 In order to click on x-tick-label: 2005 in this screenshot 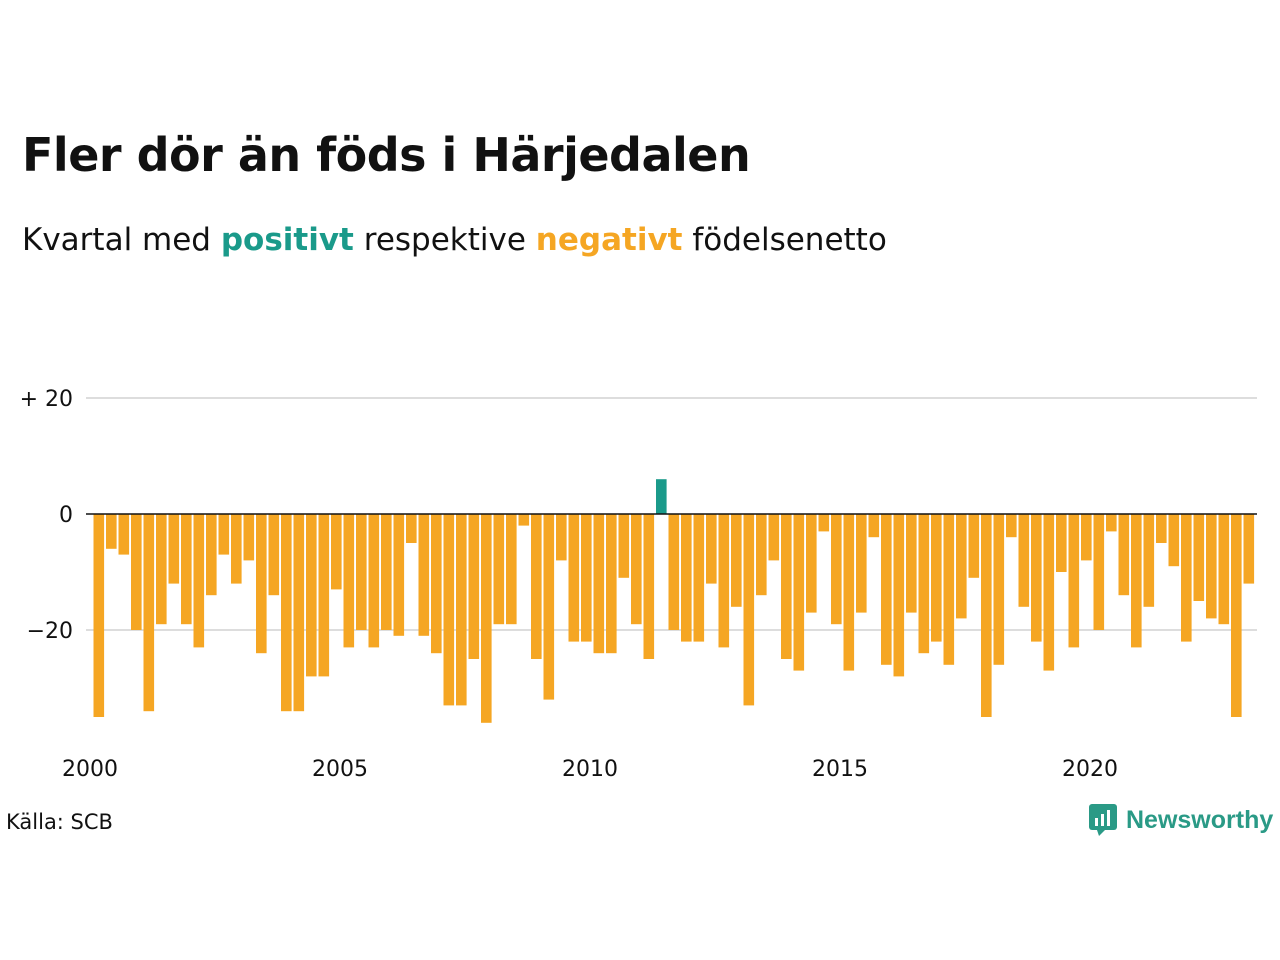, I will do `click(340, 769)`.